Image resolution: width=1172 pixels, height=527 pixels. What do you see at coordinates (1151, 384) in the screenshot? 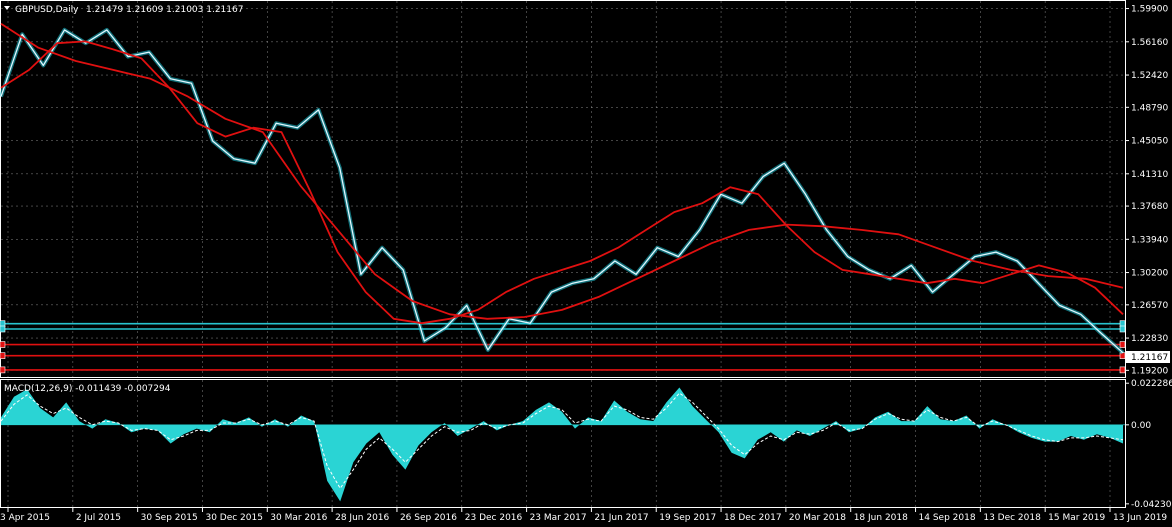
I see `macd-tick-label: 0.022286` at bounding box center [1151, 384].